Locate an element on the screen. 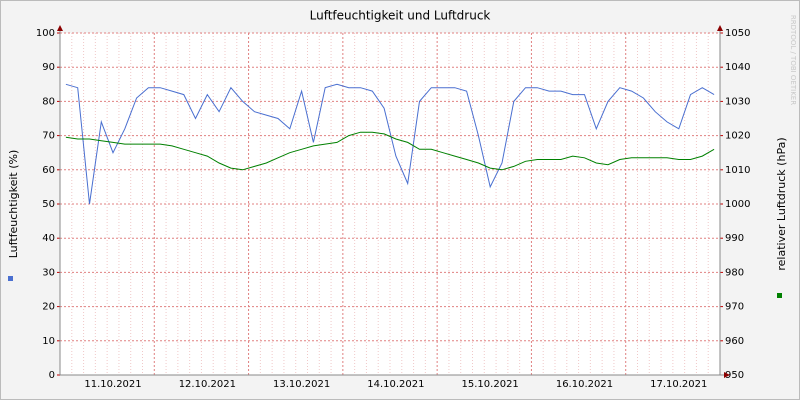 Image resolution: width=800 pixels, height=400 pixels. y-tick-label: 10 is located at coordinates (48, 341).